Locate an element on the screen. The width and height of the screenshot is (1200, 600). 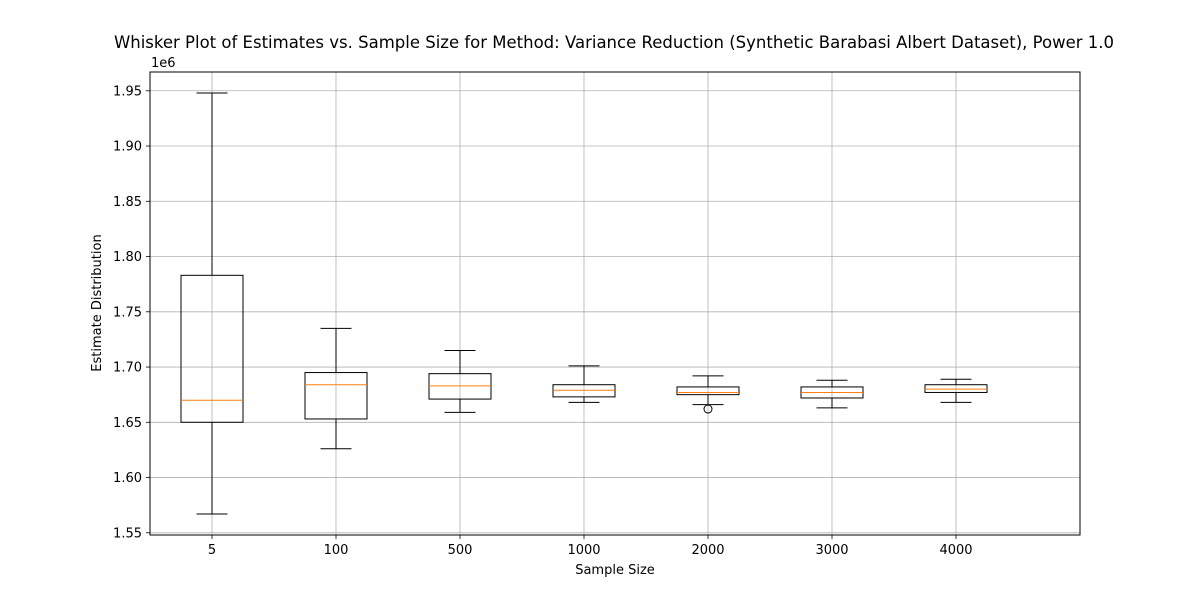
y-axis-label: Estimate Distribution is located at coordinates (97, 302).